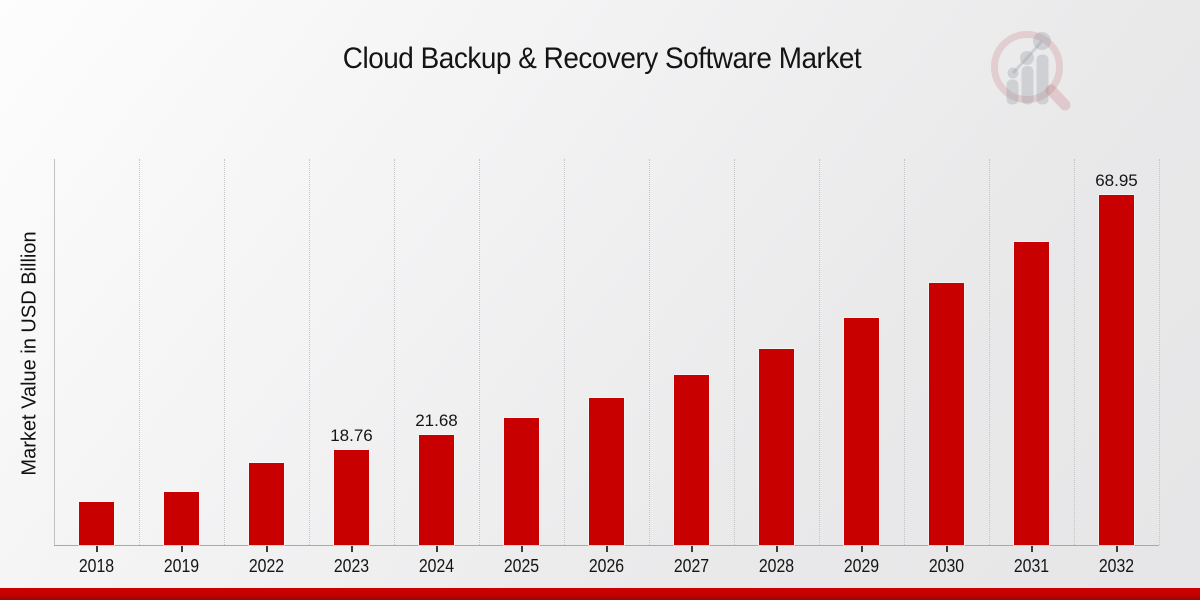 This screenshot has height=600, width=1200. What do you see at coordinates (1028, 68) in the screenshot?
I see `growth-bars-icon` at bounding box center [1028, 68].